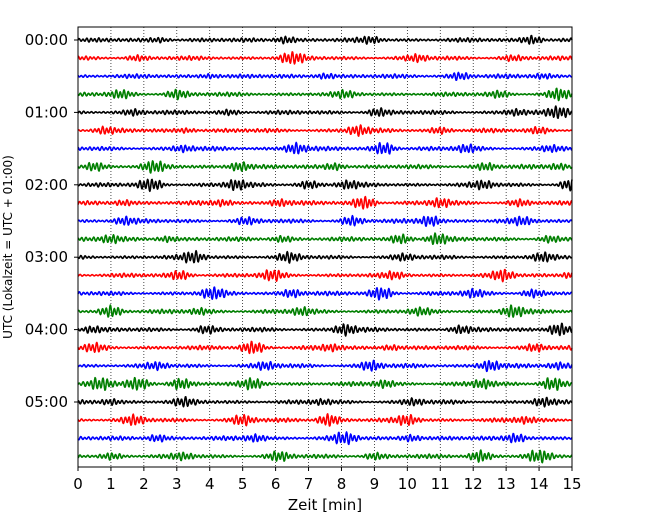 The height and width of the screenshot is (520, 650). What do you see at coordinates (144, 484) in the screenshot?
I see `x-tick-label: 2` at bounding box center [144, 484].